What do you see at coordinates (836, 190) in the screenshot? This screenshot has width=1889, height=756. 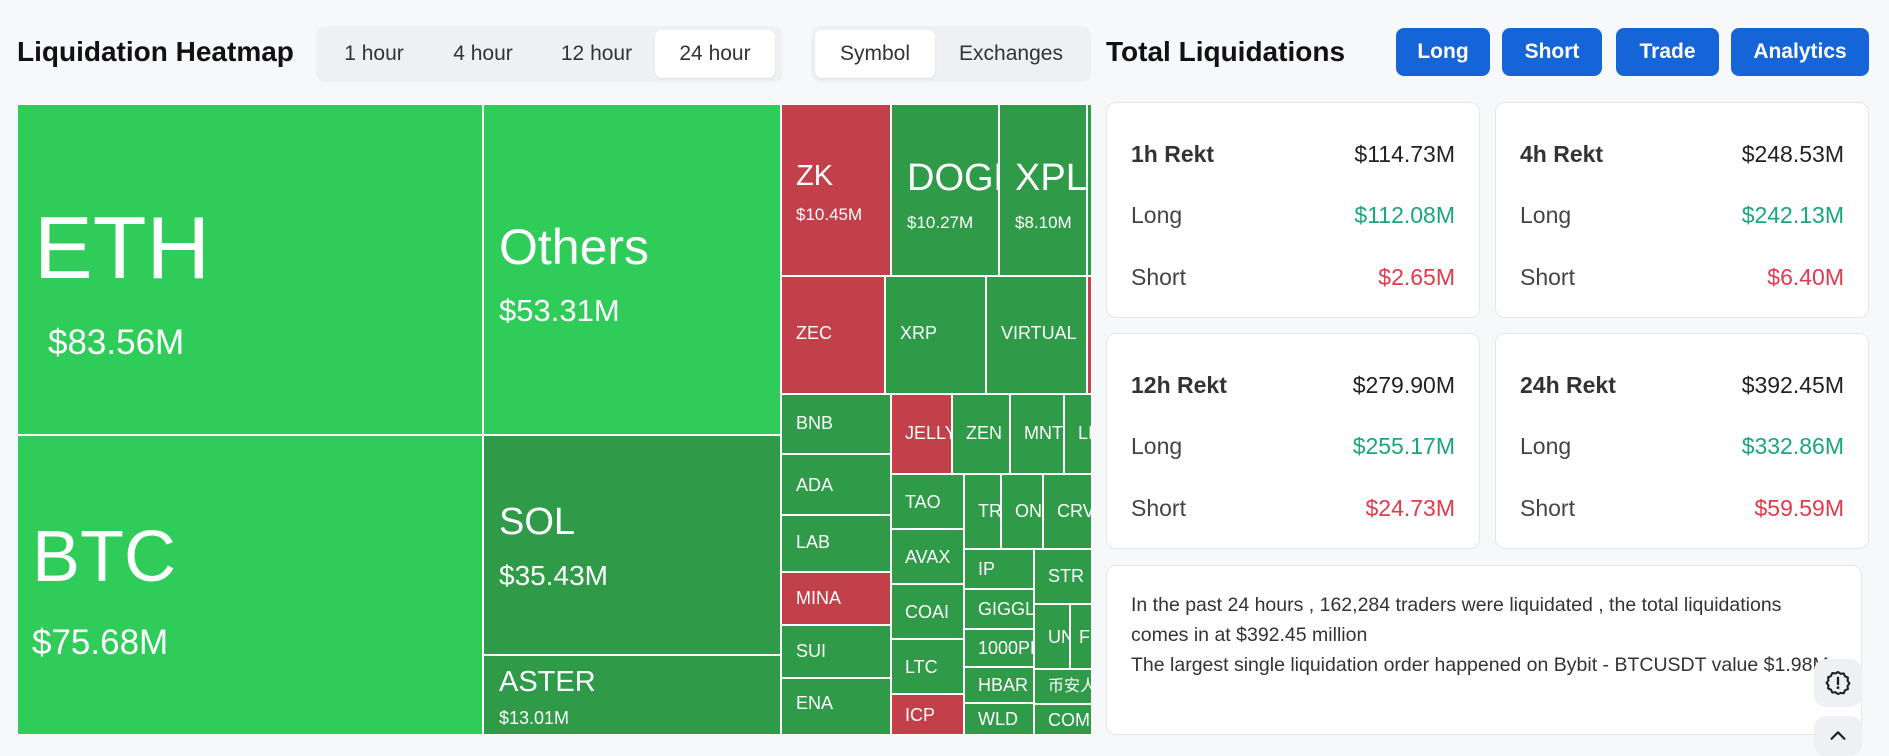 I see `tile-zk: ZK $10.45M` at bounding box center [836, 190].